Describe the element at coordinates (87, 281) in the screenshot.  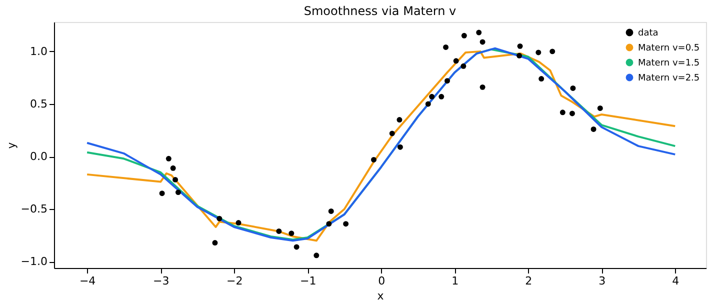
I see `x-tick-label: −4` at that location.